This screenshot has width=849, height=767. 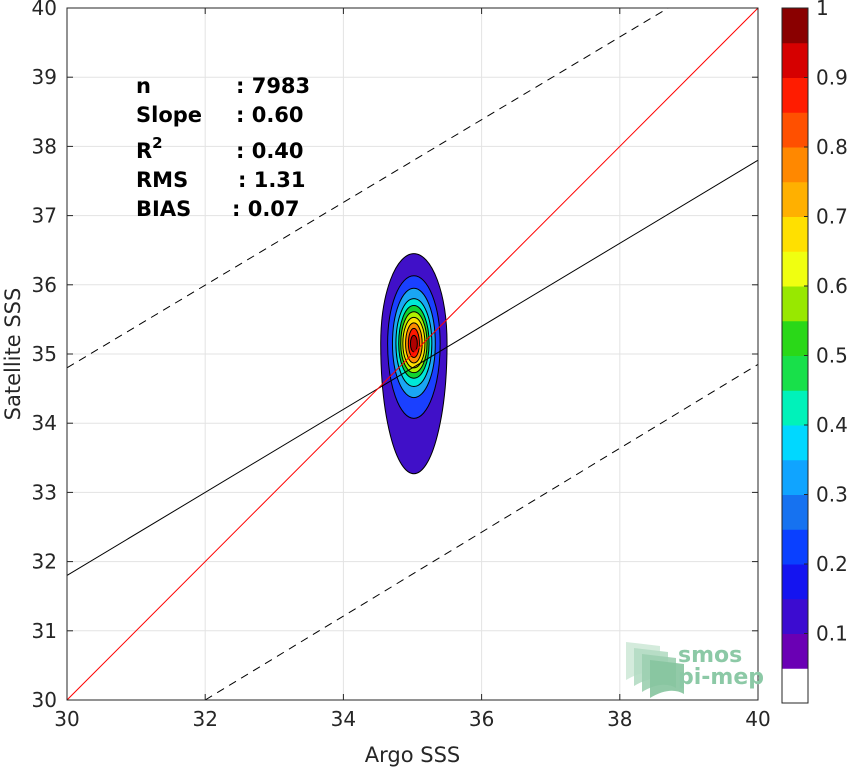 What do you see at coordinates (44, 146) in the screenshot?
I see `y-tick-label: 38` at bounding box center [44, 146].